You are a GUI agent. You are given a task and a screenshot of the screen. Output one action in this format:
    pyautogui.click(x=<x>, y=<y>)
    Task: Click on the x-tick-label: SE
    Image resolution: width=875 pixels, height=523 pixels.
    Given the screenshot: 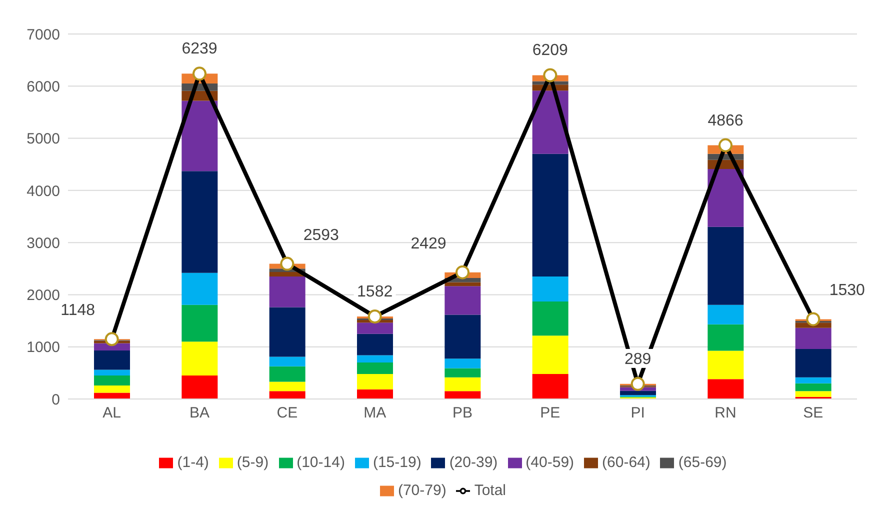 What is the action you would take?
    pyautogui.click(x=813, y=413)
    